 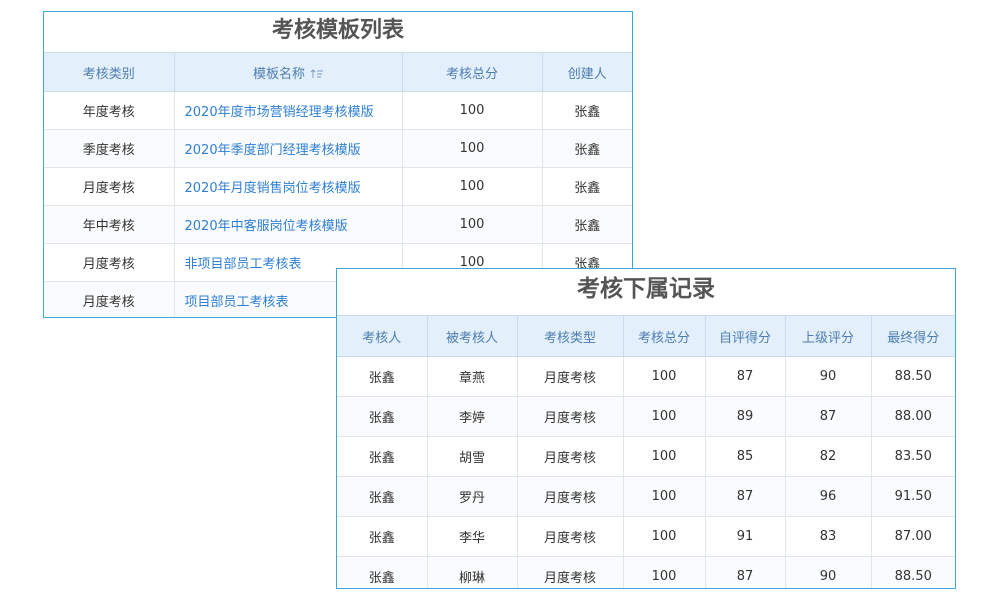 What do you see at coordinates (912, 416) in the screenshot?
I see `table-cell: 88.00` at bounding box center [912, 416].